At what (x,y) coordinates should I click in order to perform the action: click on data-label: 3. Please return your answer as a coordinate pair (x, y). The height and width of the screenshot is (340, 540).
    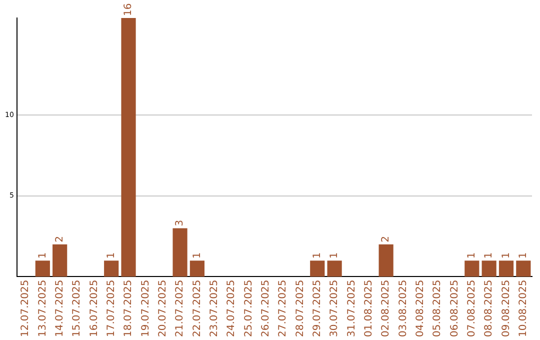
    Looking at the image, I should click on (180, 223).